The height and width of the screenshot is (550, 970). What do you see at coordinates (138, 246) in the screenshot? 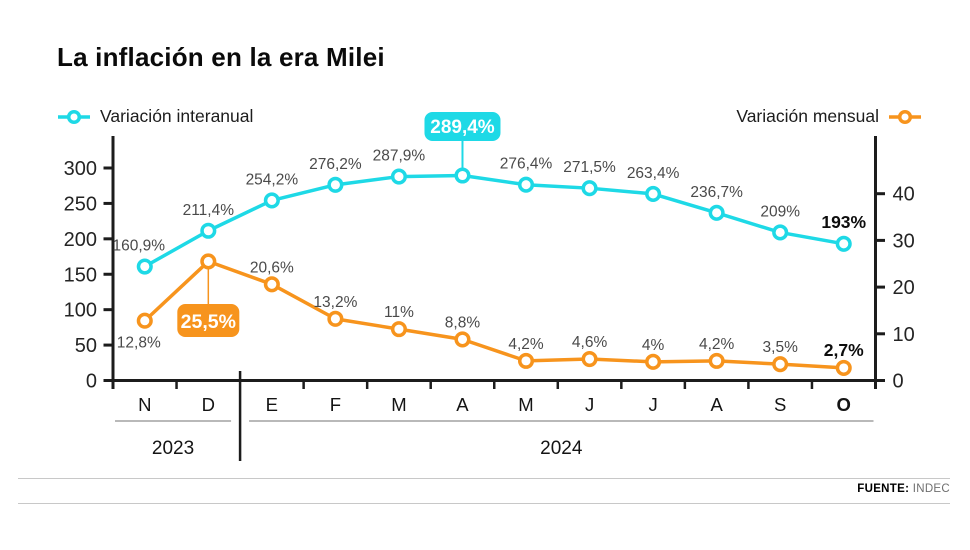
I see `svg-text: 160,9%` at bounding box center [138, 246].